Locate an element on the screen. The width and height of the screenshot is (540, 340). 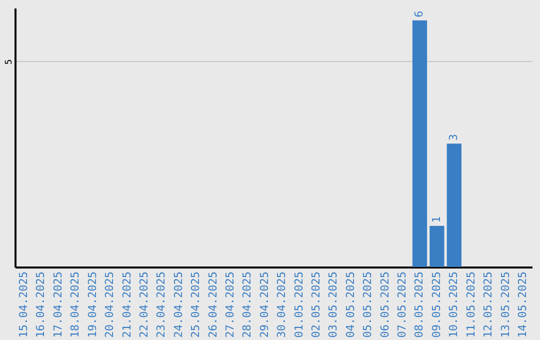
x-tick-label: 08.05.2025 is located at coordinates (419, 305).